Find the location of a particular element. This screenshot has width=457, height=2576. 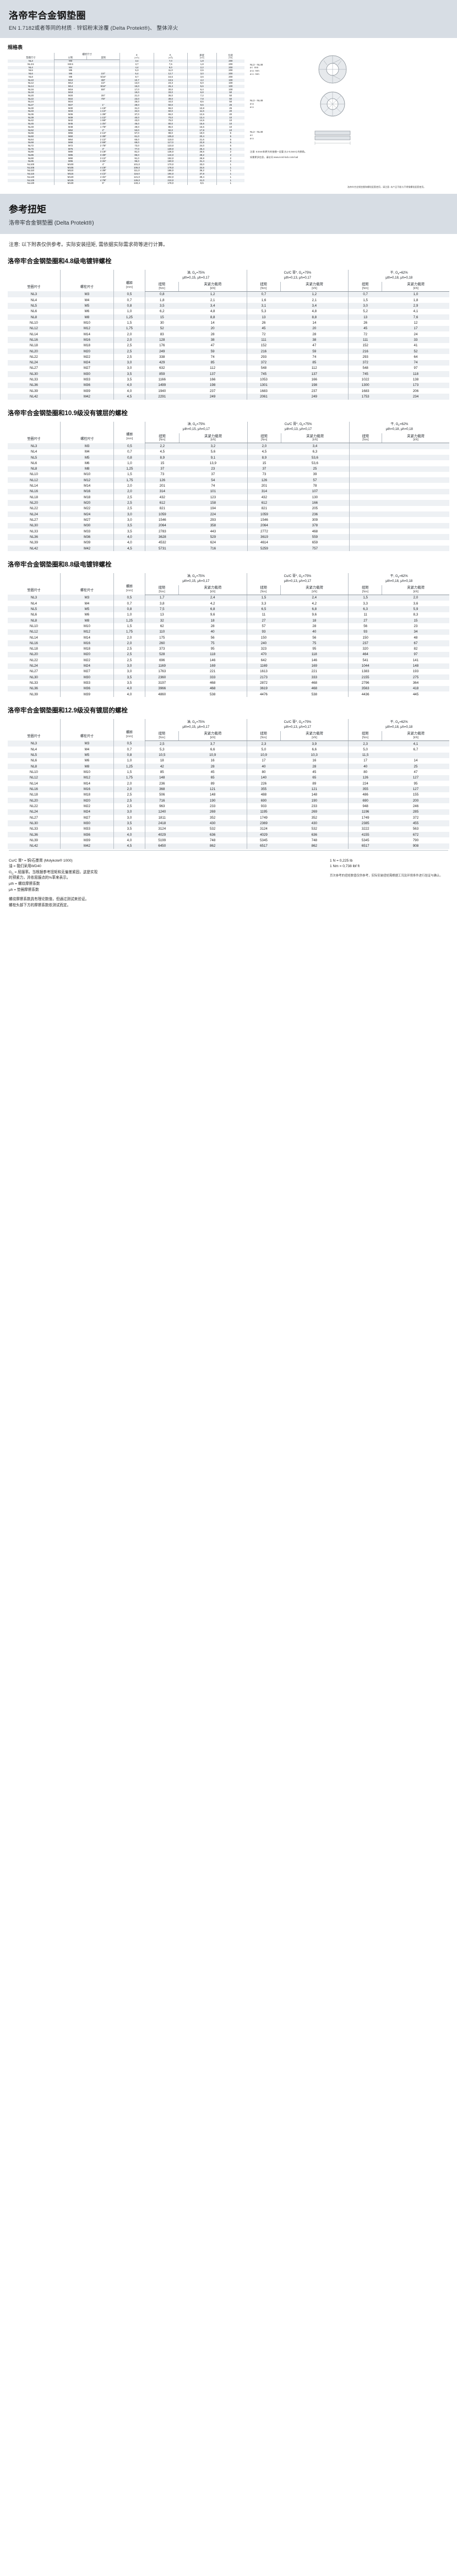

spec-cell: 4 3/4" is located at coordinates (103, 176).